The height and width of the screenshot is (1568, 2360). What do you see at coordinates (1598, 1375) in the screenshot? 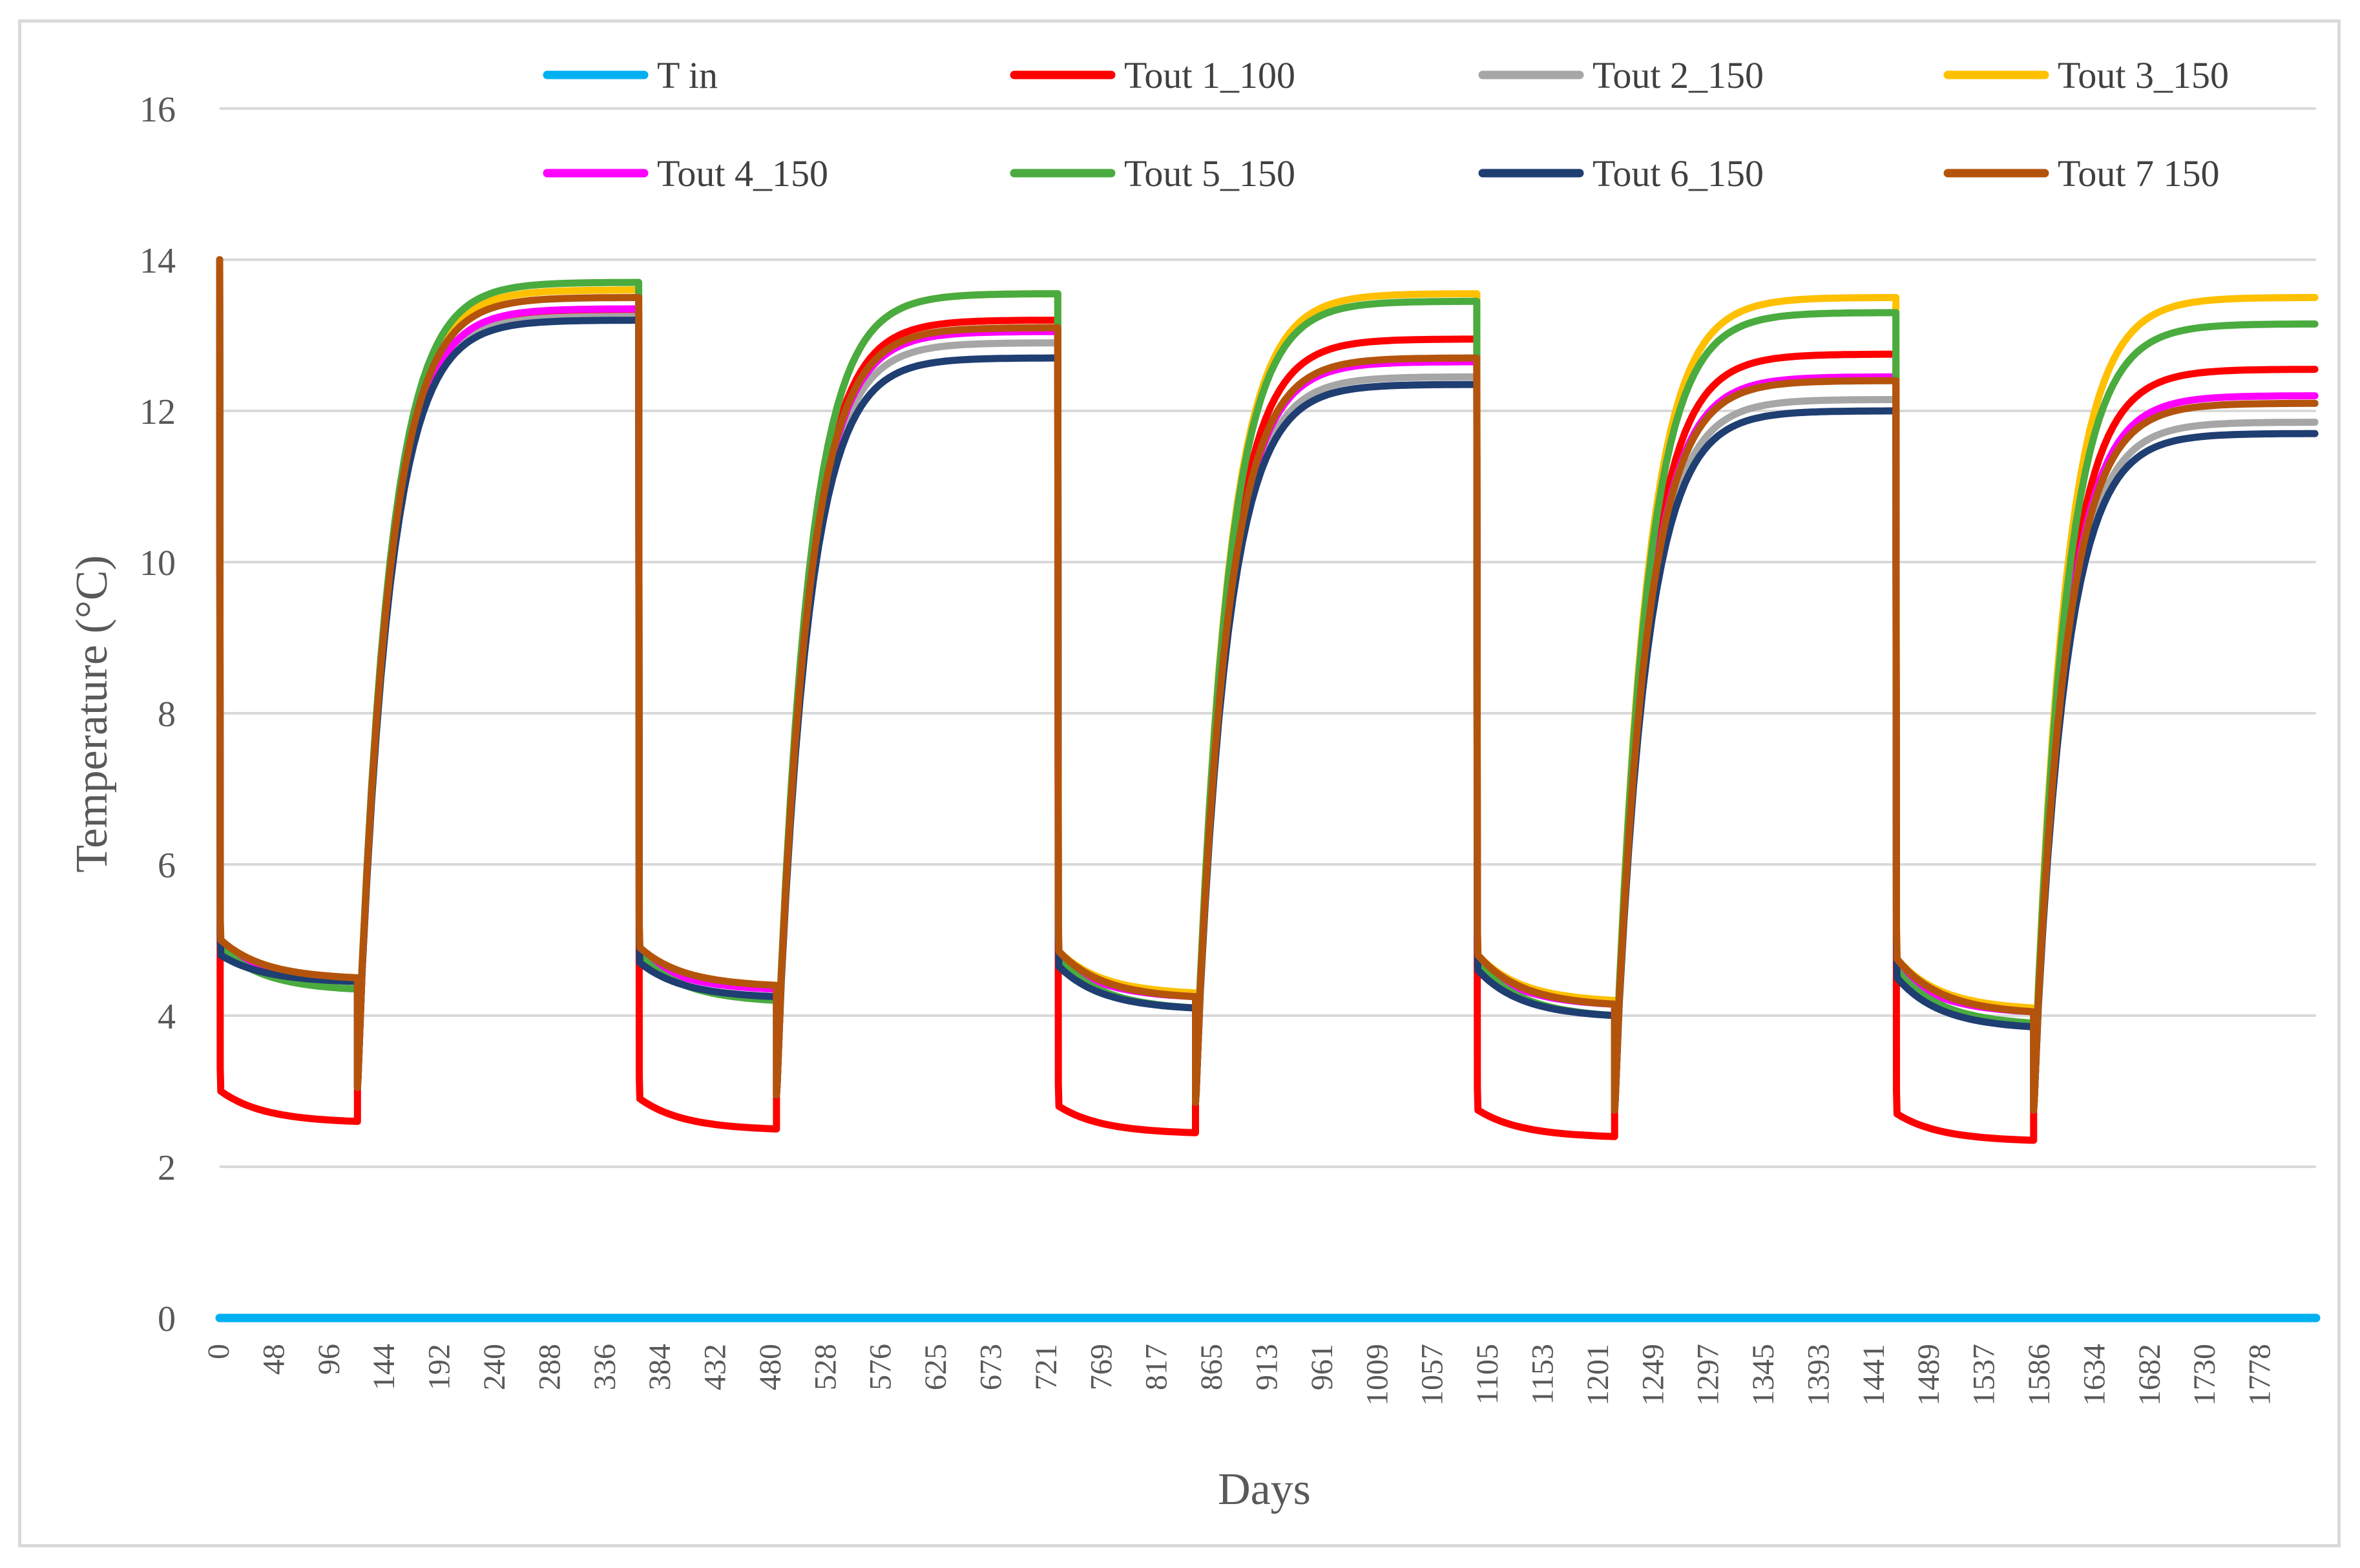
I see `x-tick-label: 1201` at bounding box center [1598, 1375].